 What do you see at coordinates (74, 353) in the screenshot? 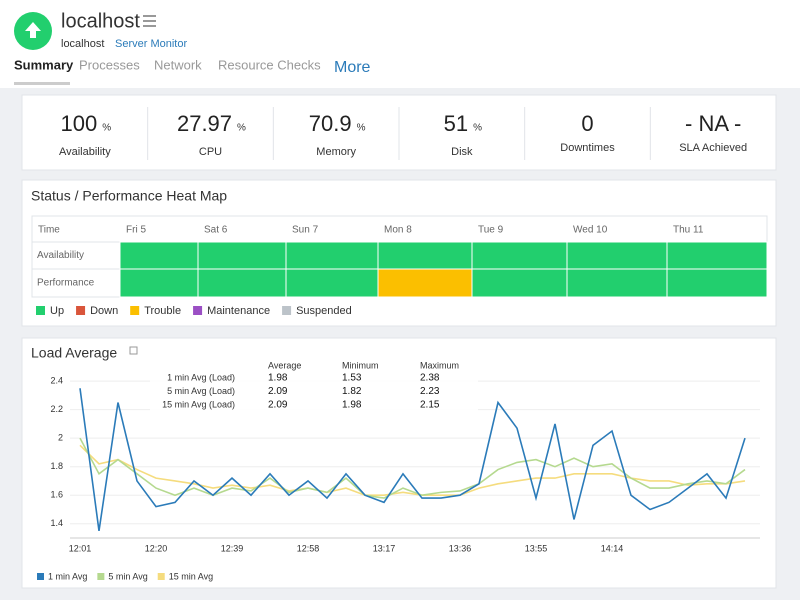
I see `chart-title: Load Average` at bounding box center [74, 353].